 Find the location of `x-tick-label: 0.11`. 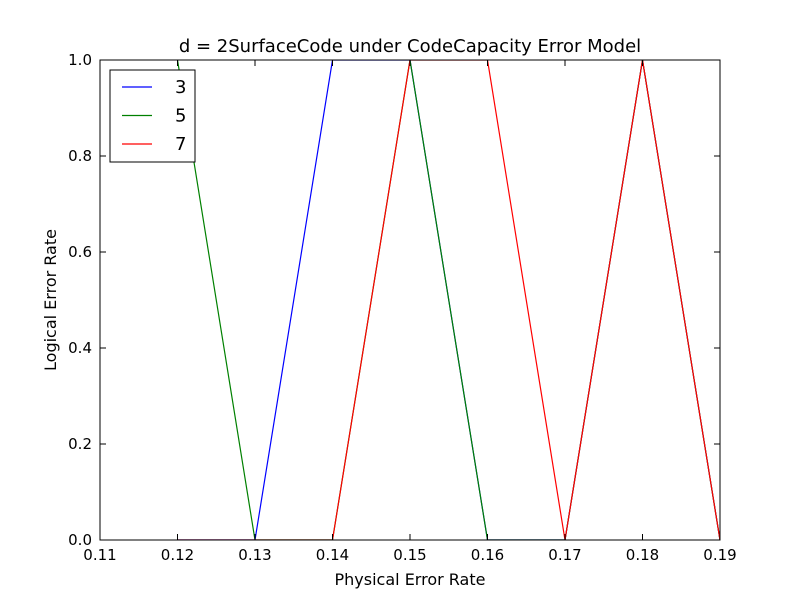

x-tick-label: 0.11 is located at coordinates (99, 555).